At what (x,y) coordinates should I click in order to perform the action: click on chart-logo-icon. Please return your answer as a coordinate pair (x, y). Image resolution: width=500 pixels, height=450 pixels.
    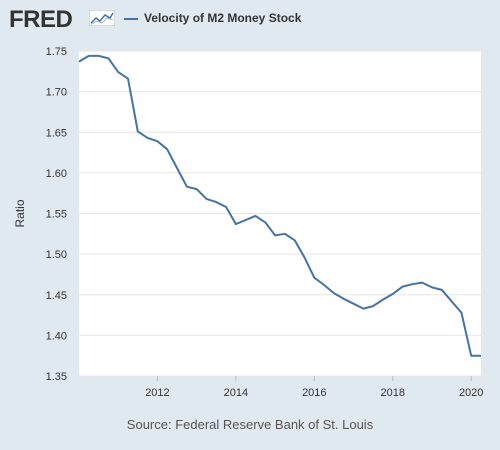
    Looking at the image, I should click on (102, 18).